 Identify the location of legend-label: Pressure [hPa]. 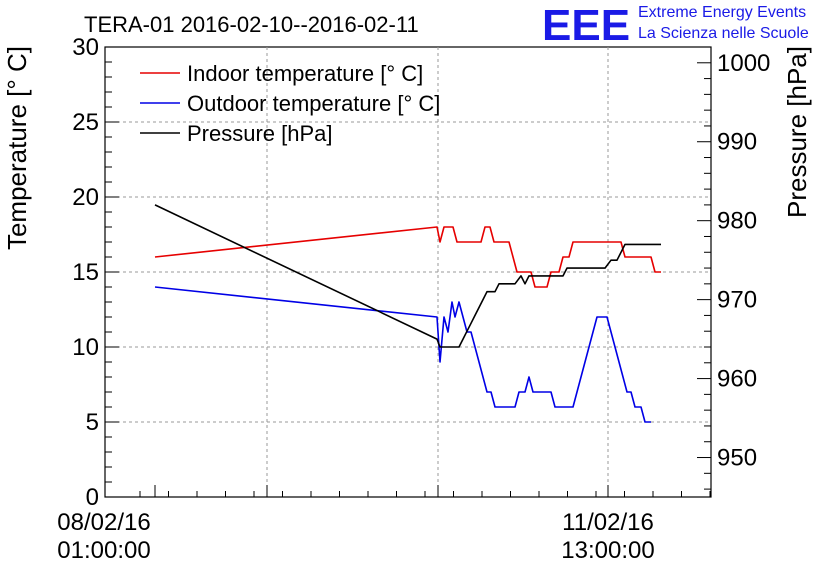
(260, 133).